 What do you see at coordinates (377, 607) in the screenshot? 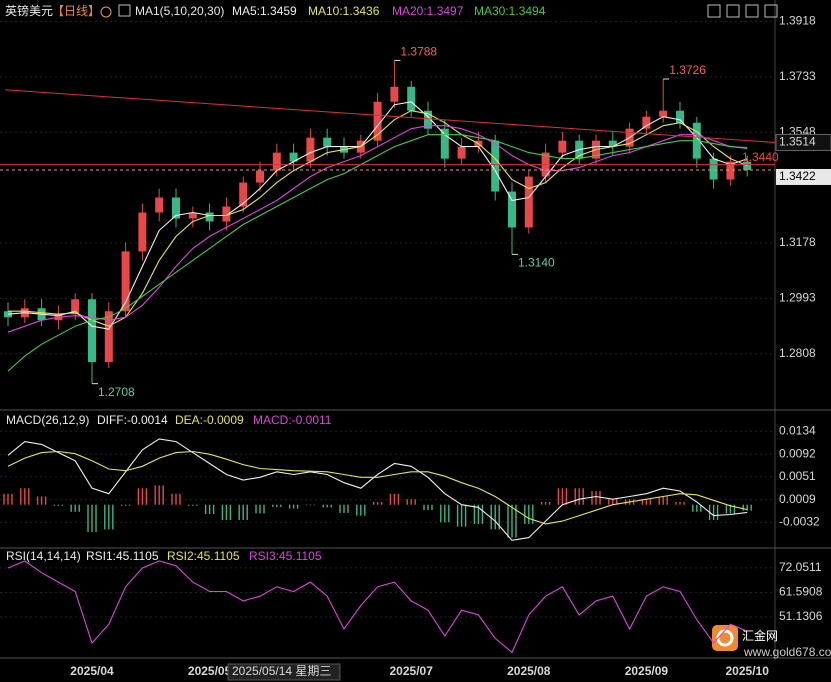
I see `rsi-line` at bounding box center [377, 607].